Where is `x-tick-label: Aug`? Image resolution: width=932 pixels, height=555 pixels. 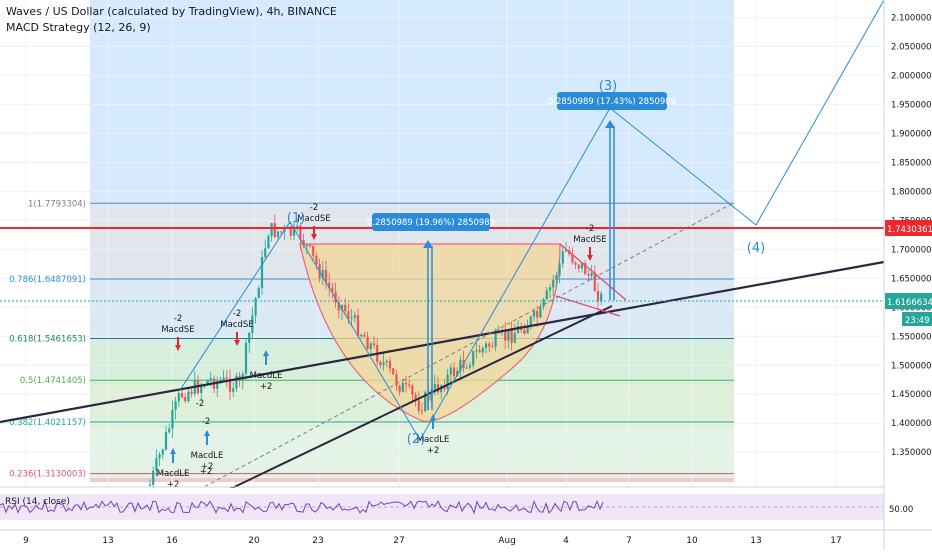
x-tick-label: Aug is located at coordinates (507, 541).